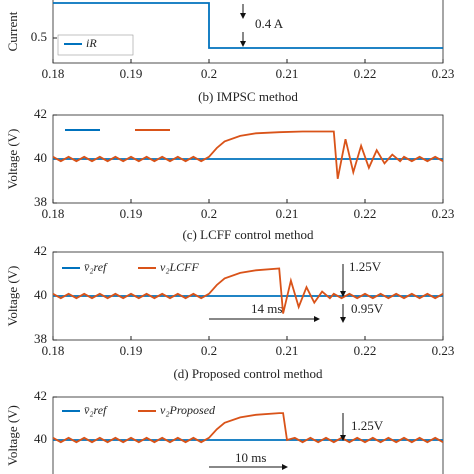 Image resolution: width=474 pixels, height=474 pixels. I want to click on legend-box, so click(95, 45).